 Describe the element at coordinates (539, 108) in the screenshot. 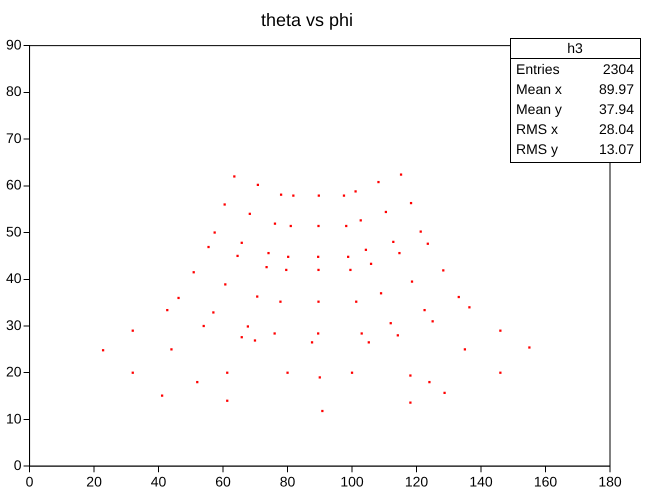

I see `annotation: Mean y` at that location.